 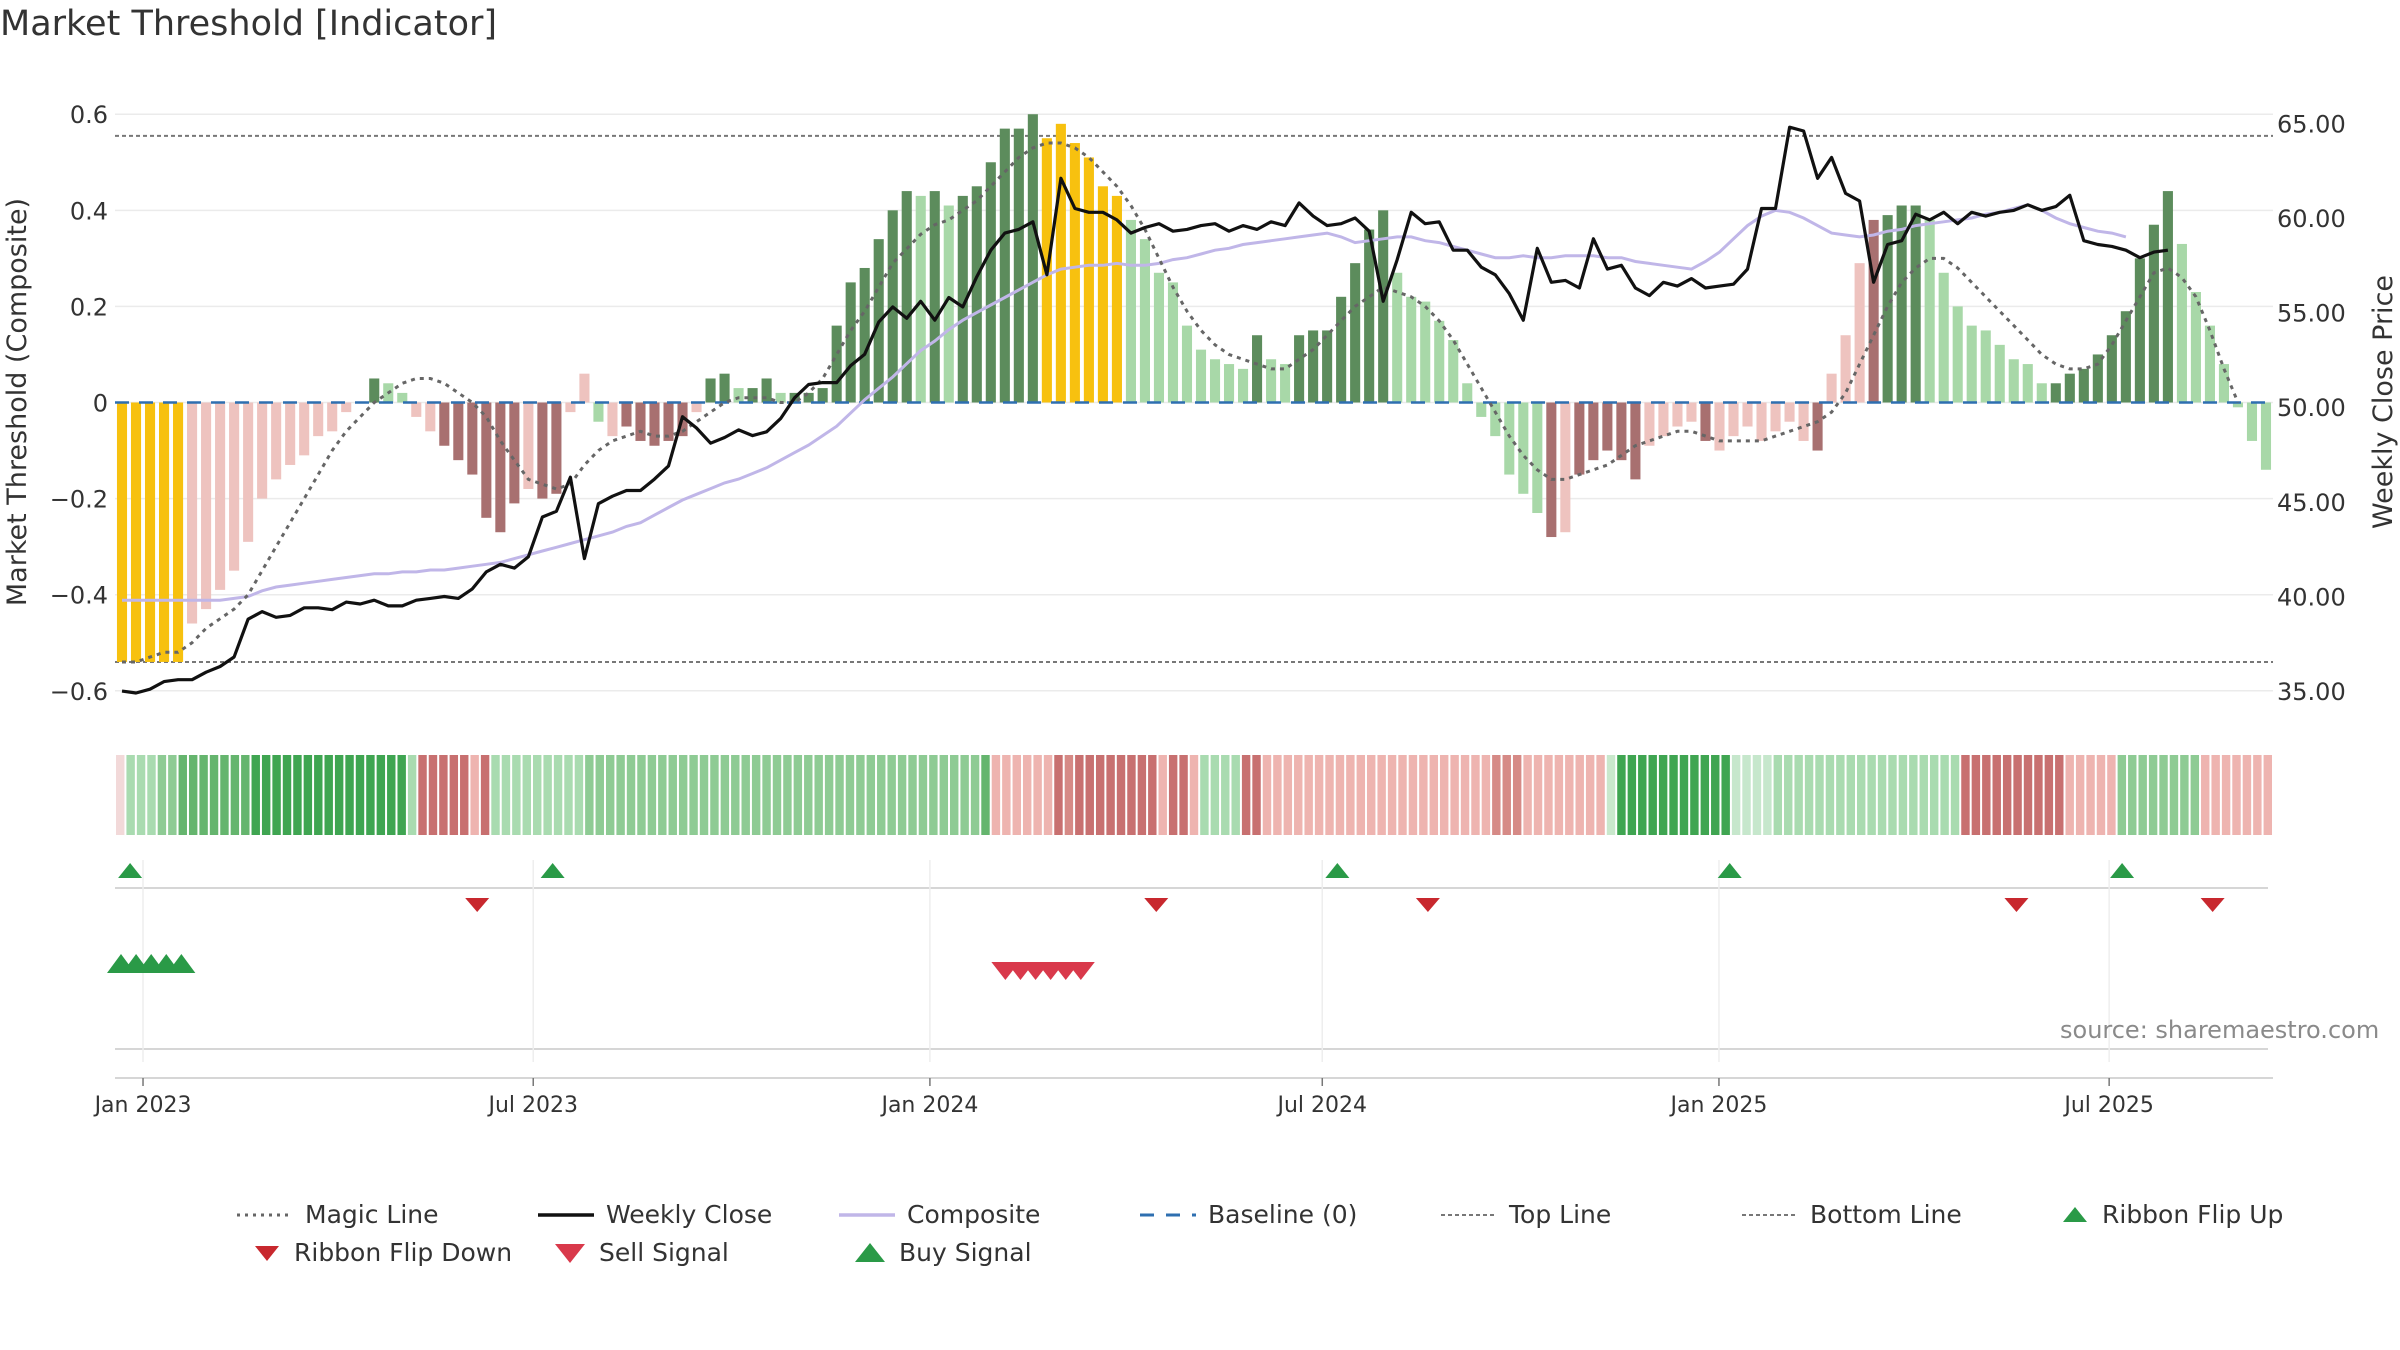 What do you see at coordinates (1283, 1214) in the screenshot?
I see `legend-label: Baseline (0)` at bounding box center [1283, 1214].